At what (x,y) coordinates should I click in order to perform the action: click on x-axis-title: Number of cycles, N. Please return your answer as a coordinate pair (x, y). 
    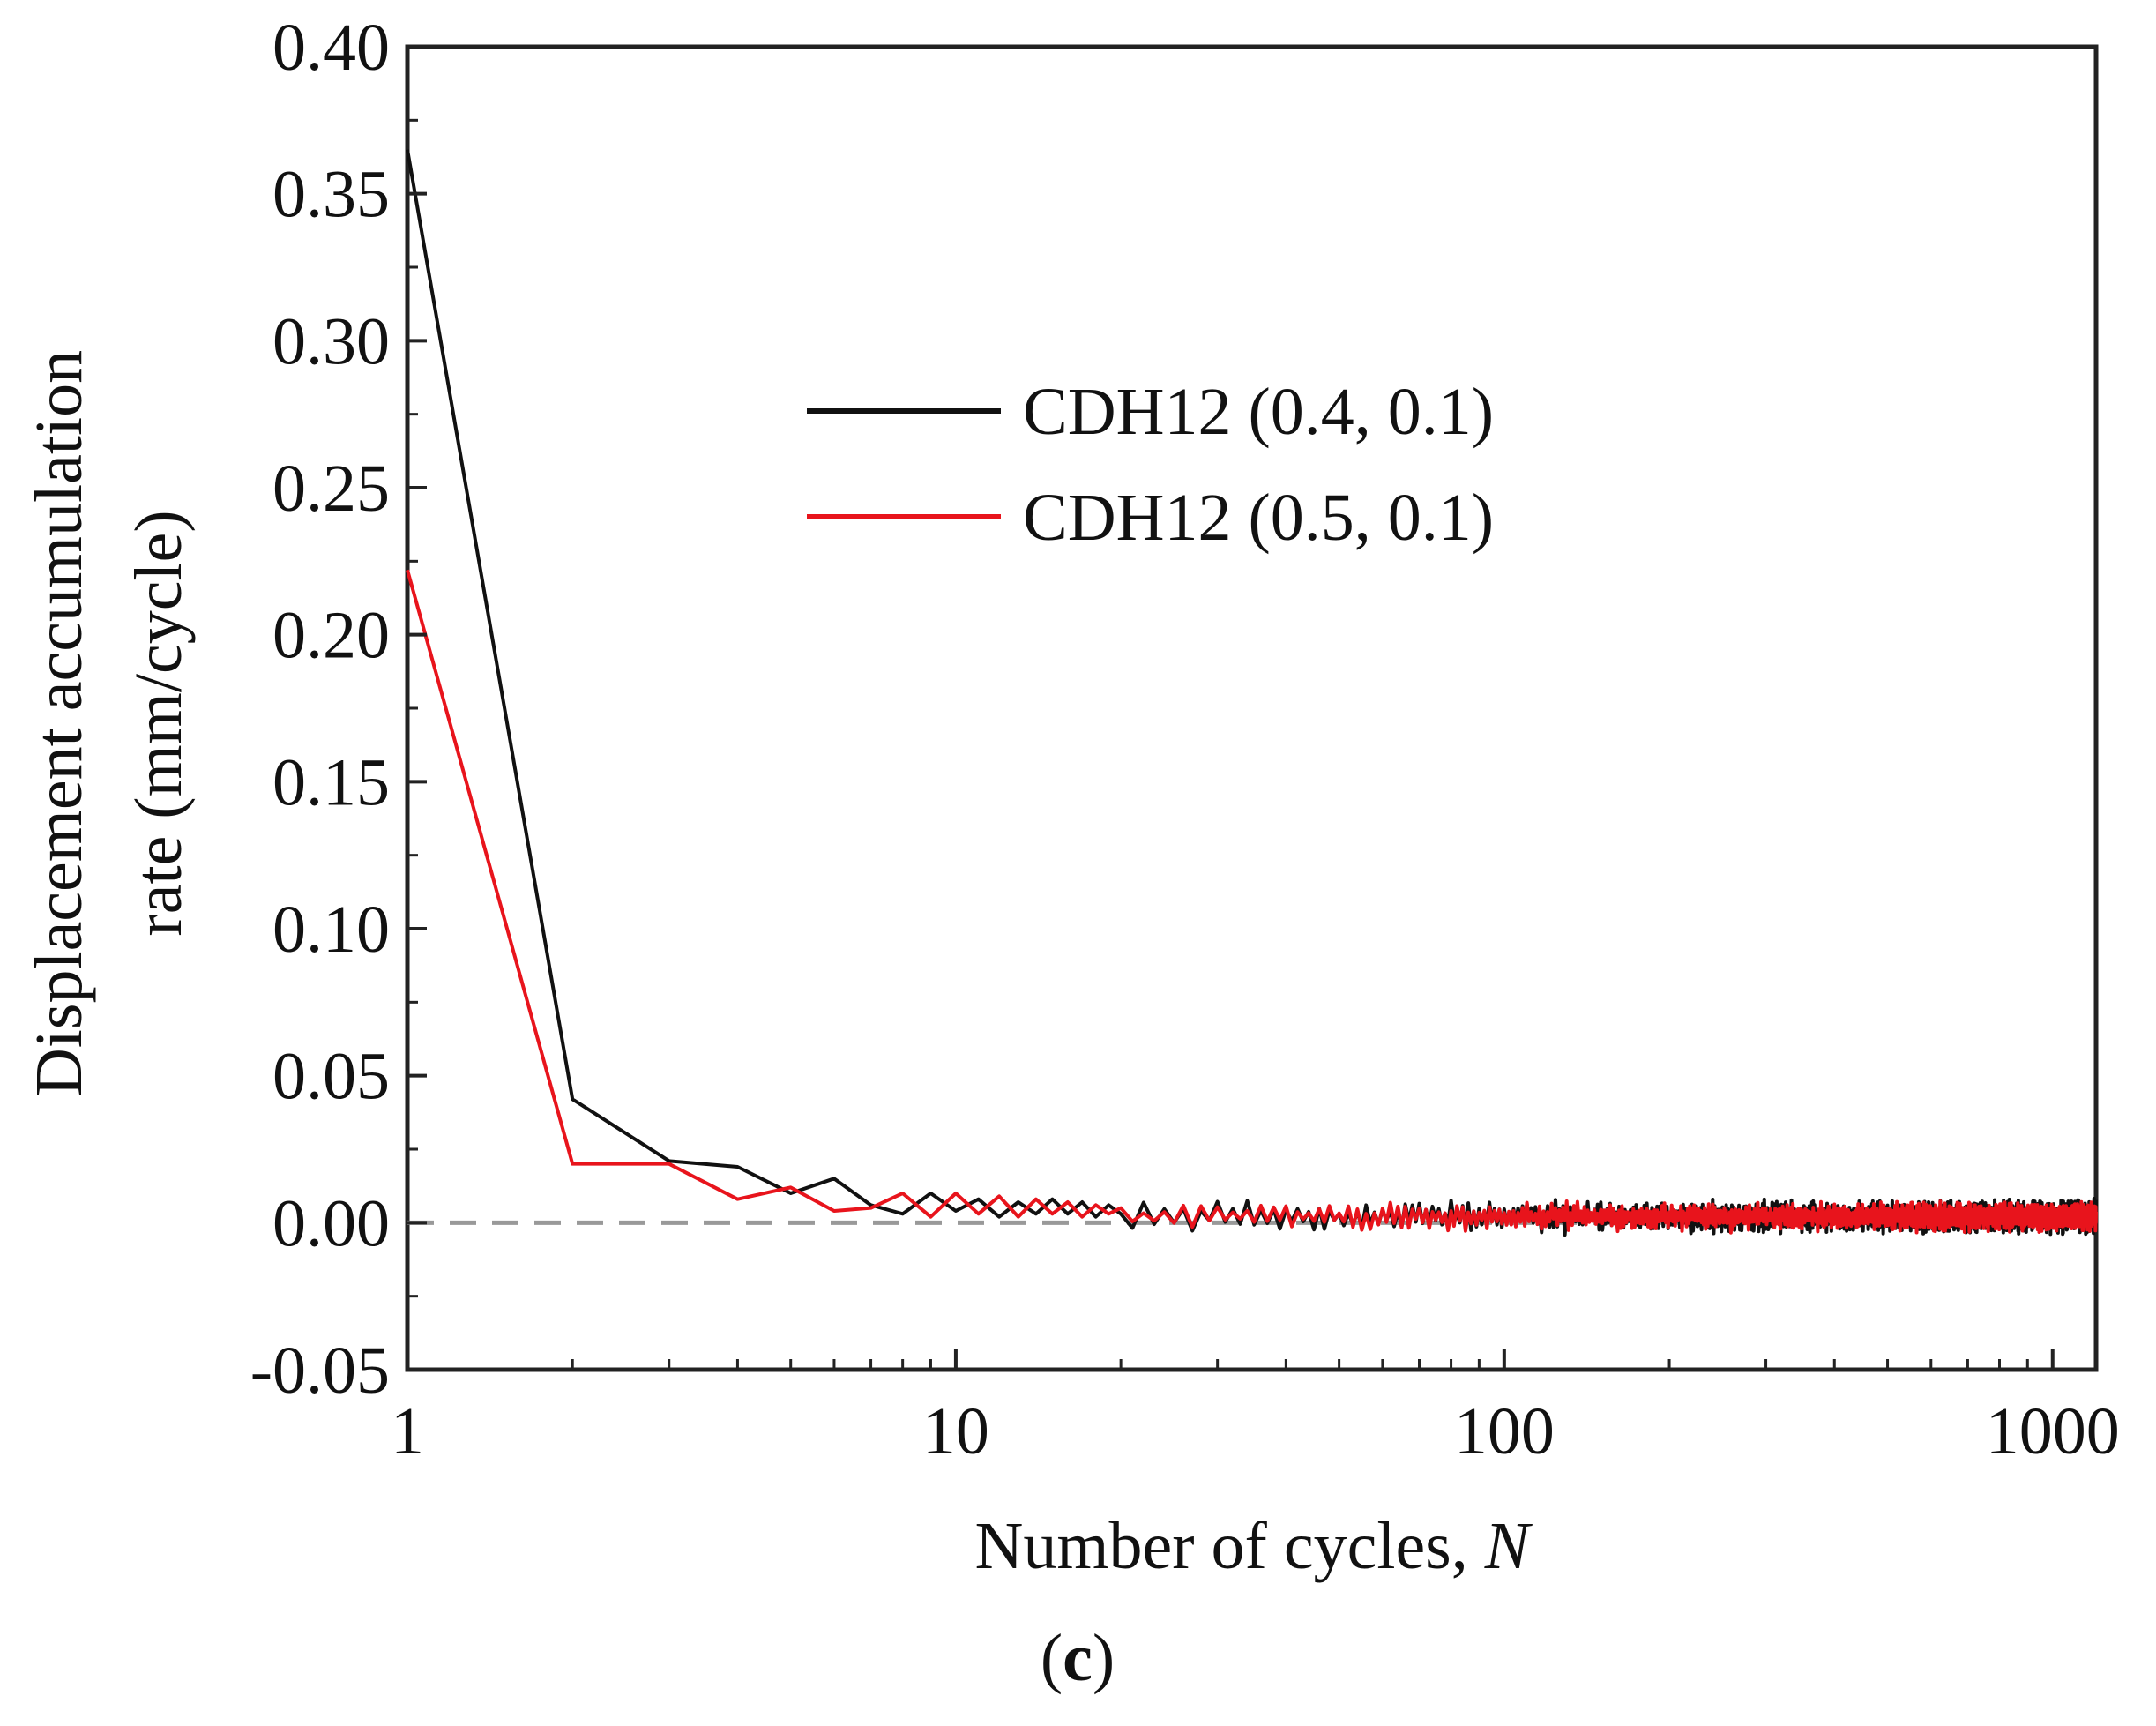
    Looking at the image, I should click on (1254, 1546).